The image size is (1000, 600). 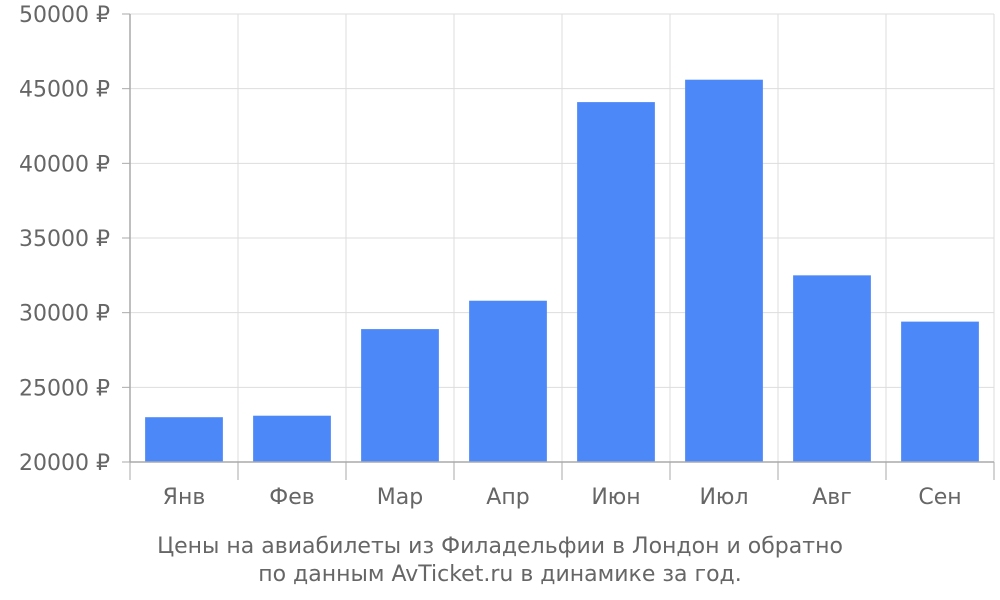 What do you see at coordinates (64, 15) in the screenshot?
I see `y-tick-label: 50000 ₽` at bounding box center [64, 15].